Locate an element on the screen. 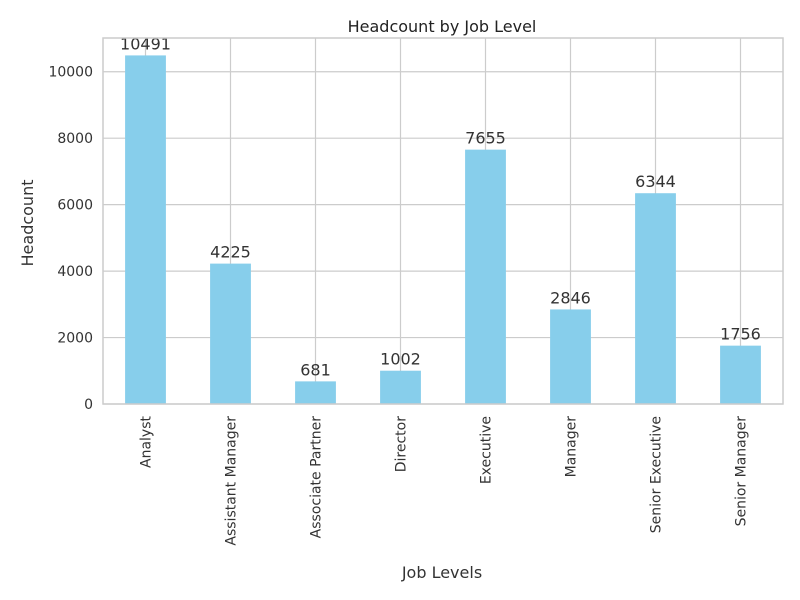 The image size is (800, 600). bar-value-label: 681 is located at coordinates (315, 369).